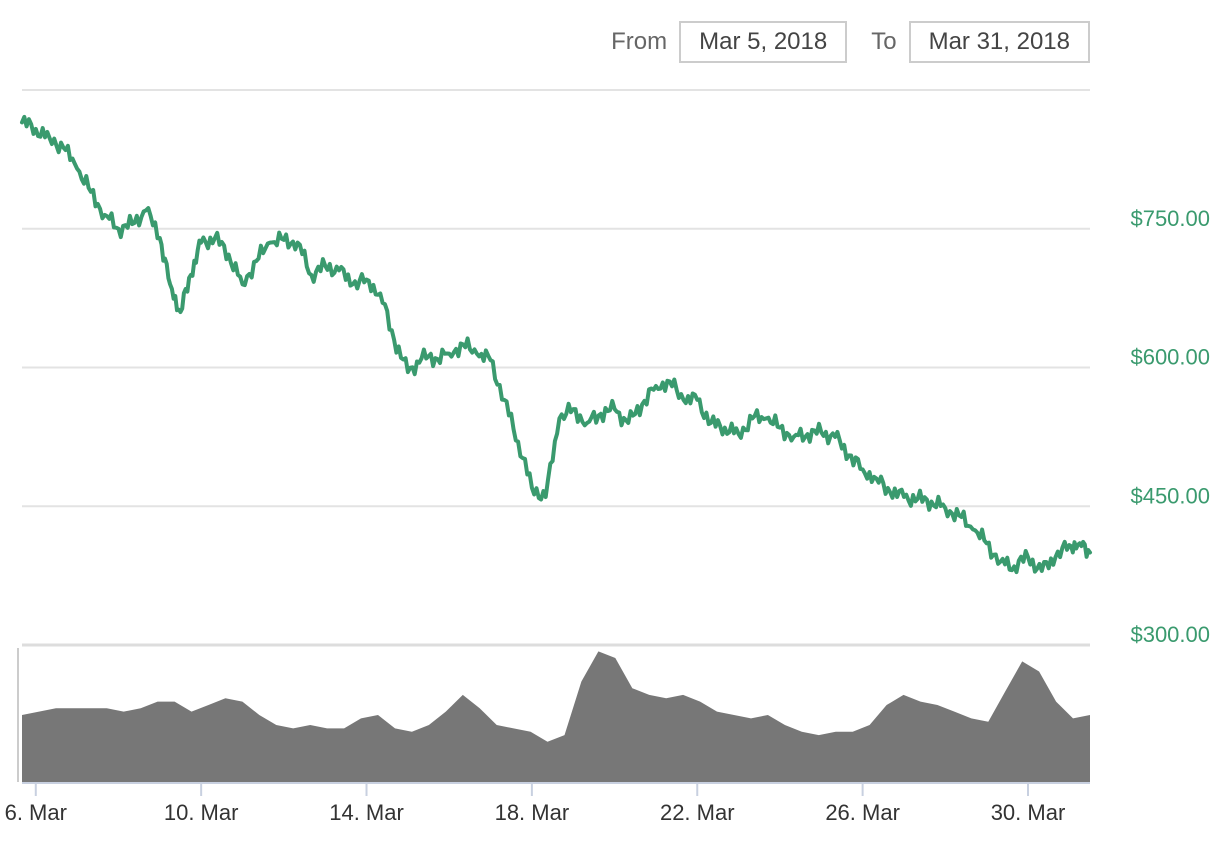  I want to click on volume-area, so click(556, 716).